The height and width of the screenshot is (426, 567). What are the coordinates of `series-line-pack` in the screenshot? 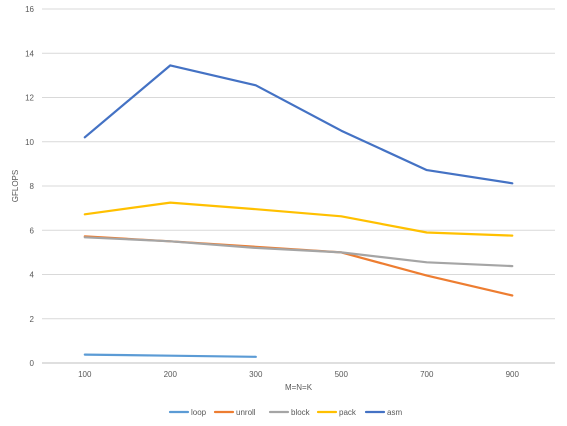 It's located at (298, 219).